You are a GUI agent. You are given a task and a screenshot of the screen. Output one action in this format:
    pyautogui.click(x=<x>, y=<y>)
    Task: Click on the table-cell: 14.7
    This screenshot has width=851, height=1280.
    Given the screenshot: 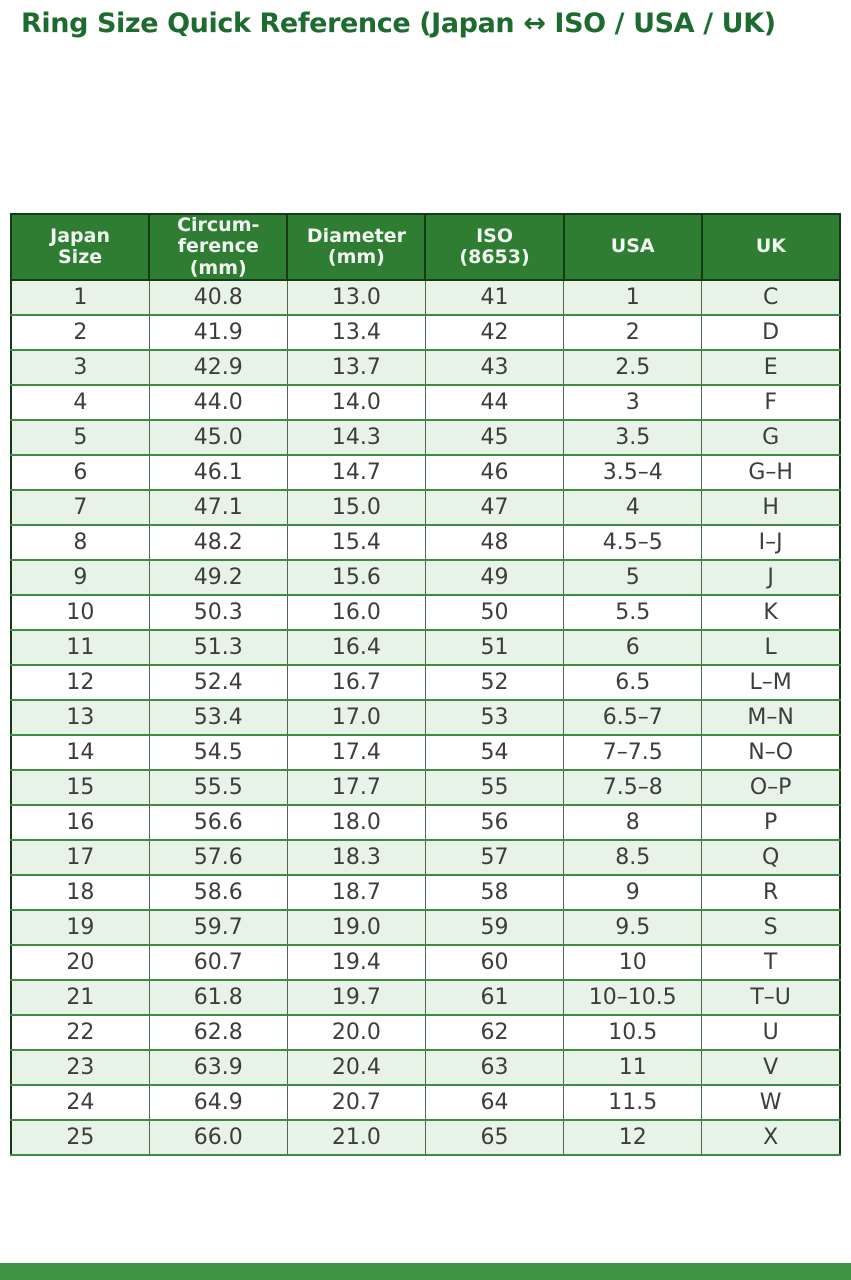 What is the action you would take?
    pyautogui.click(x=356, y=472)
    